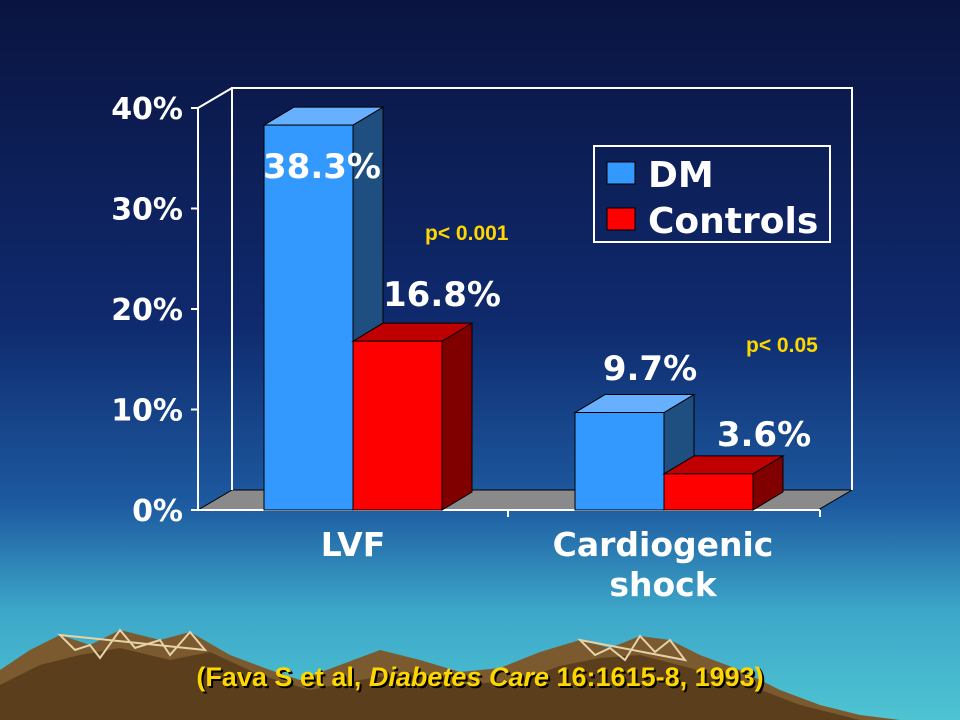 This screenshot has height=720, width=960. I want to click on legend-swatch-controls, so click(621, 219).